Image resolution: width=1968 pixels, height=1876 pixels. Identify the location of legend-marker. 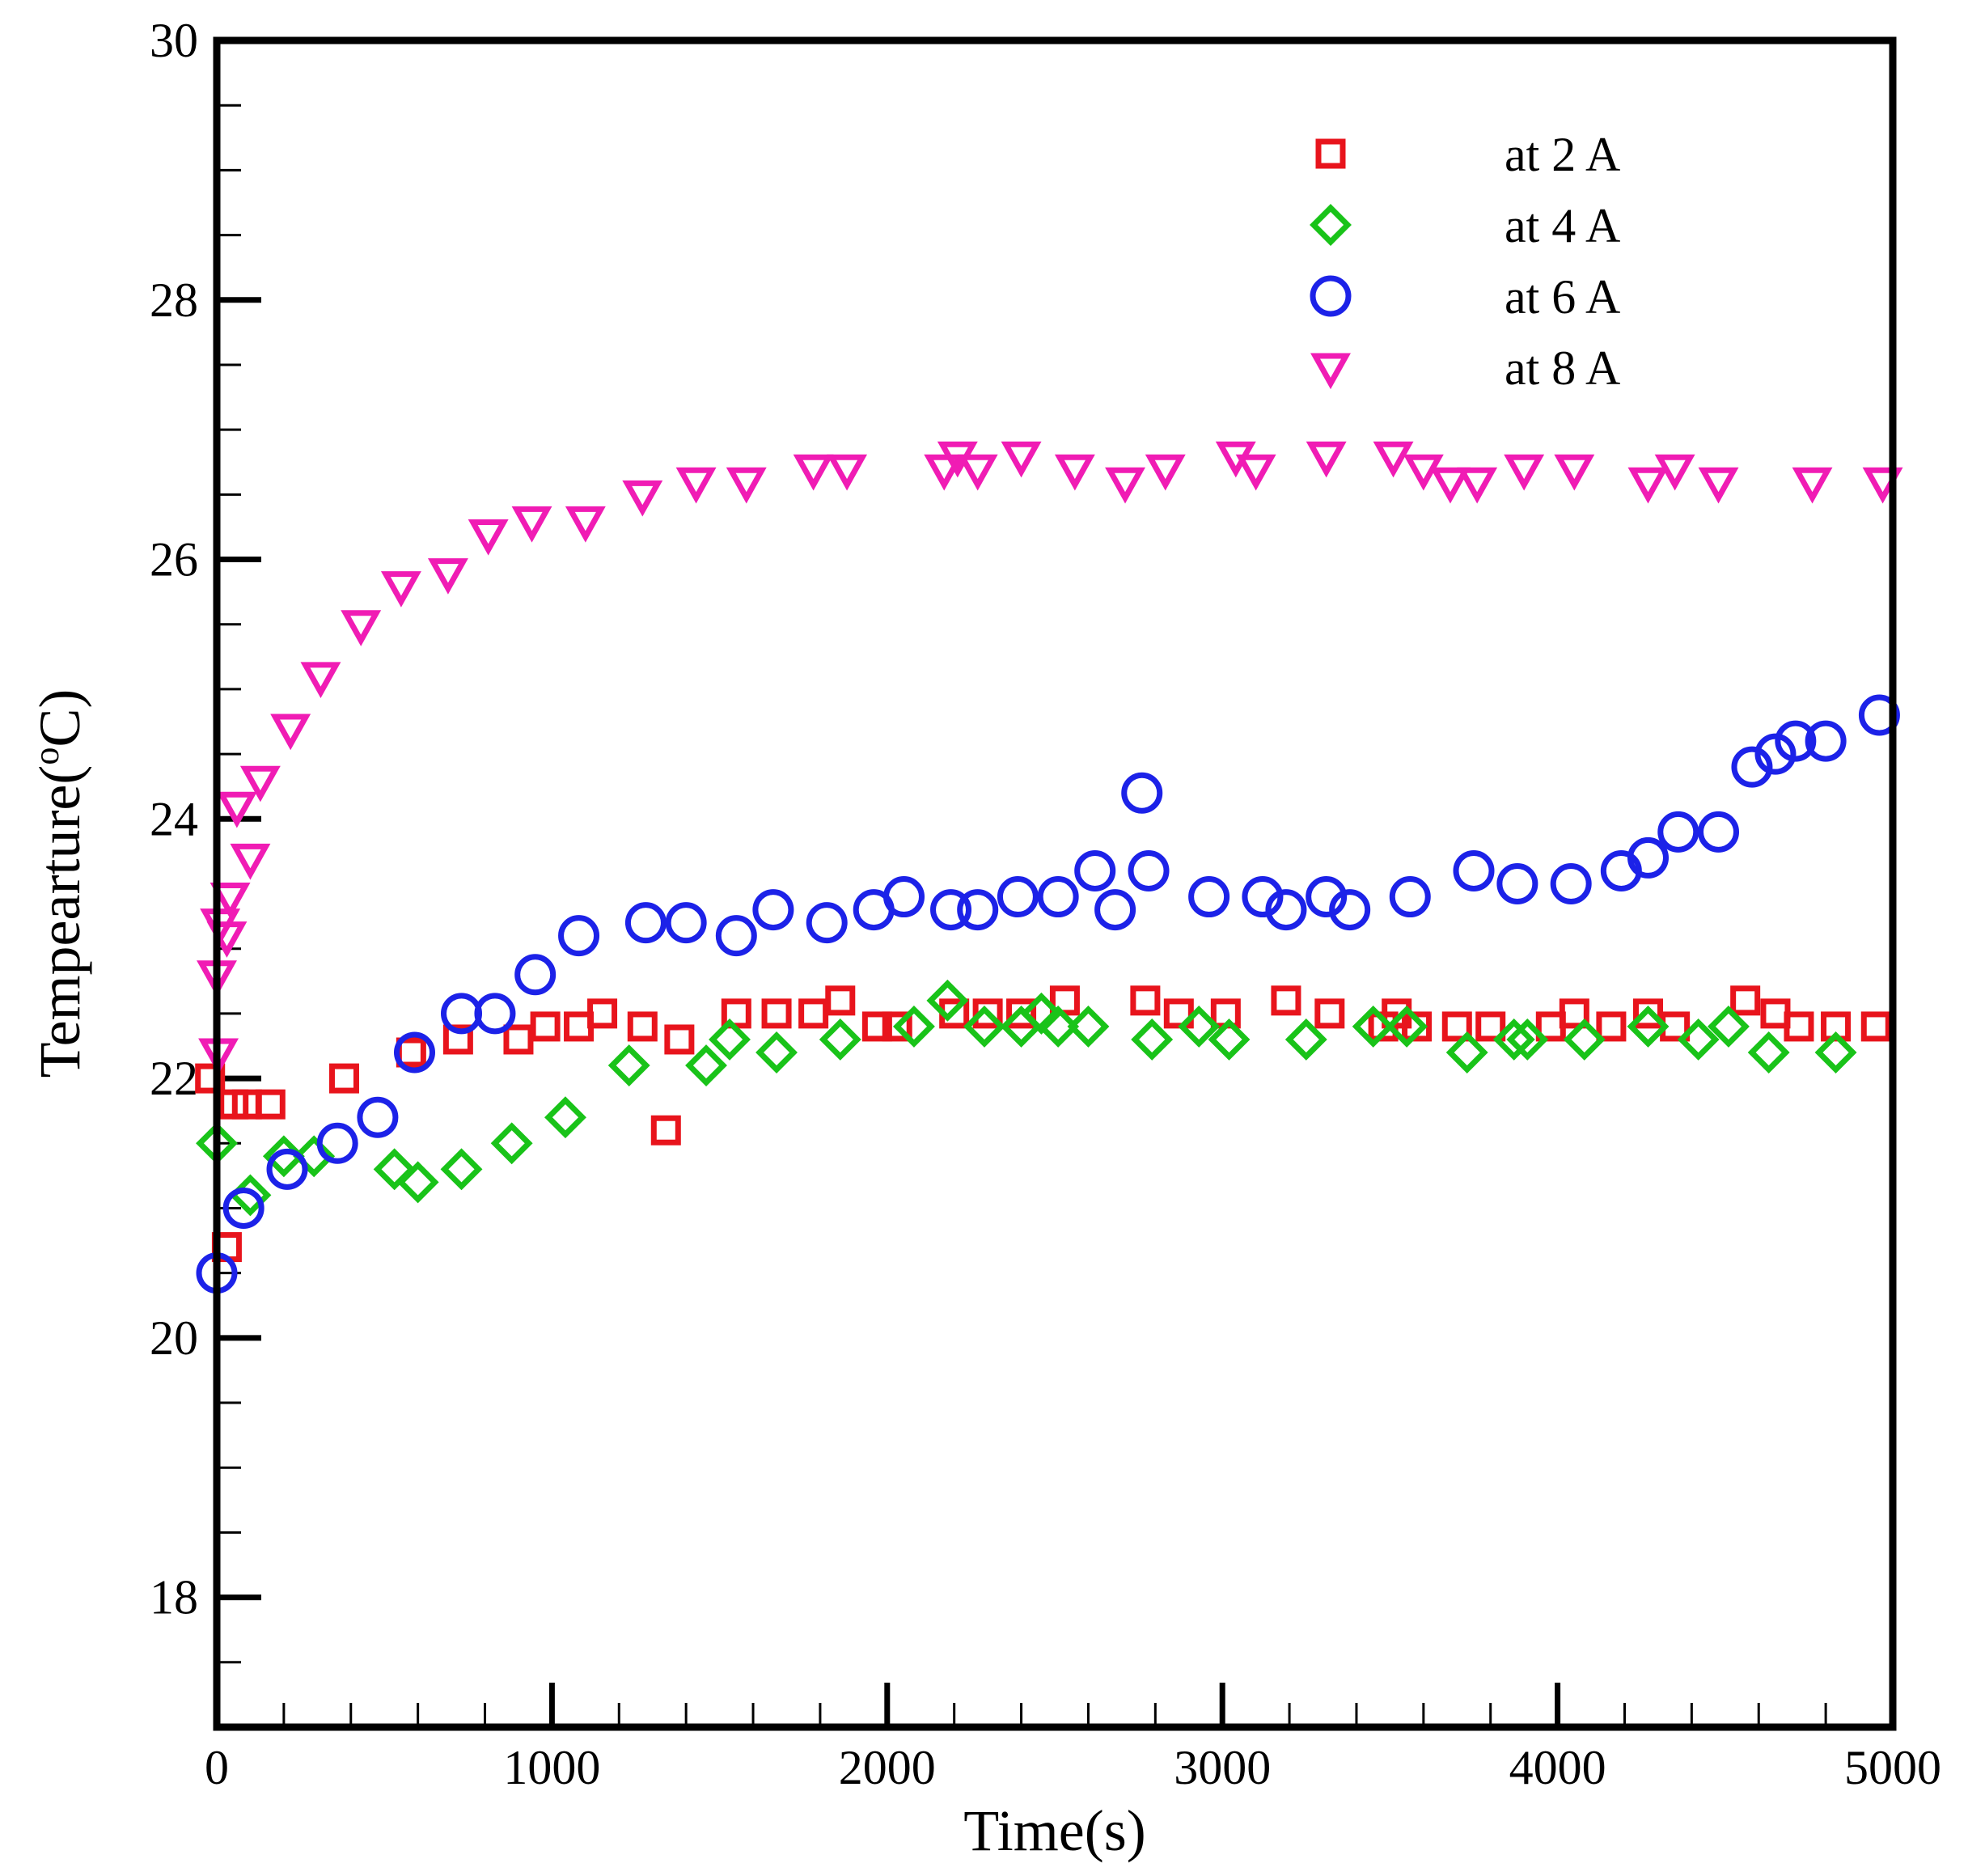
(1331, 153).